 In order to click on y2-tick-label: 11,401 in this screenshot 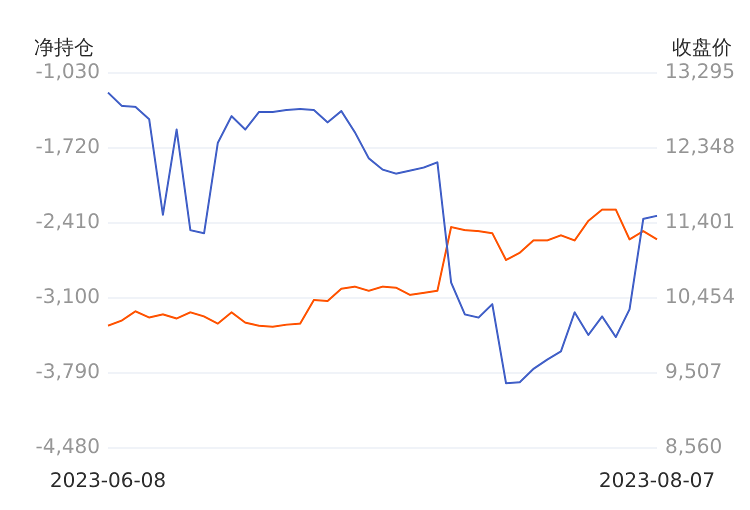, I will do `click(700, 221)`.